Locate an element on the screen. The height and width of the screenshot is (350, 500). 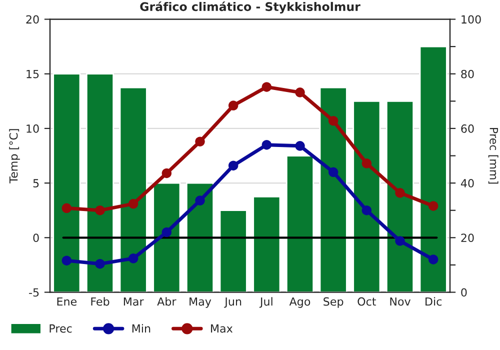
x-tick-label: Abr is located at coordinates (166, 301).